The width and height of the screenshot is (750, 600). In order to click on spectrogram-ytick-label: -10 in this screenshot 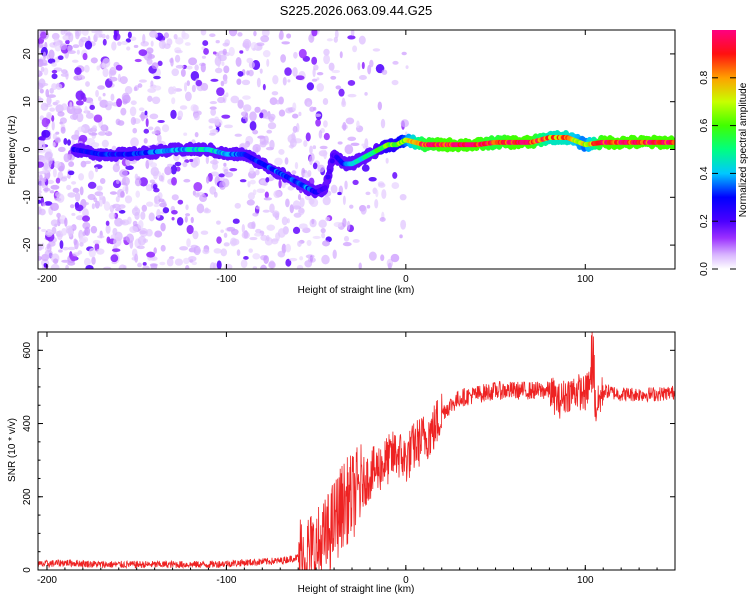, I will do `click(27, 197)`.